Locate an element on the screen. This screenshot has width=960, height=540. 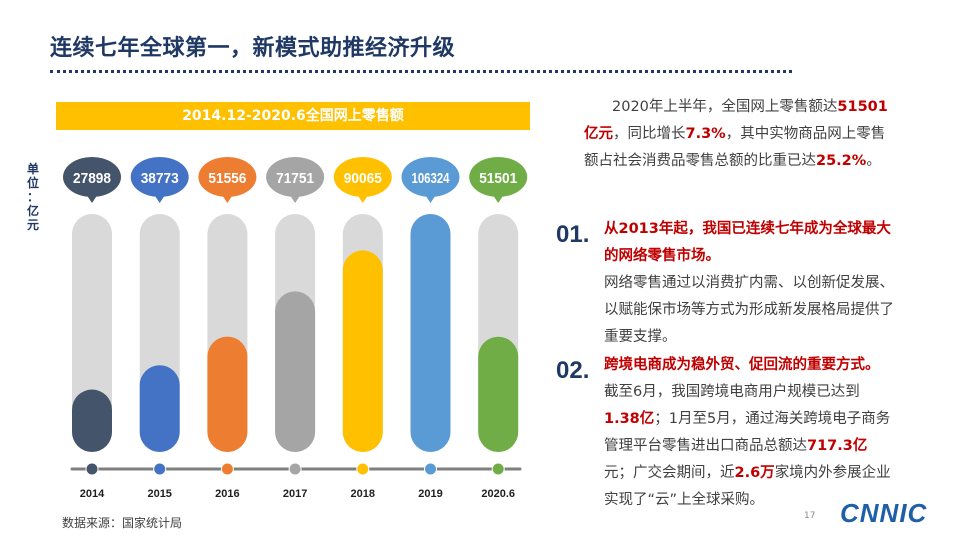
data-label: 51556 is located at coordinates (227, 178).